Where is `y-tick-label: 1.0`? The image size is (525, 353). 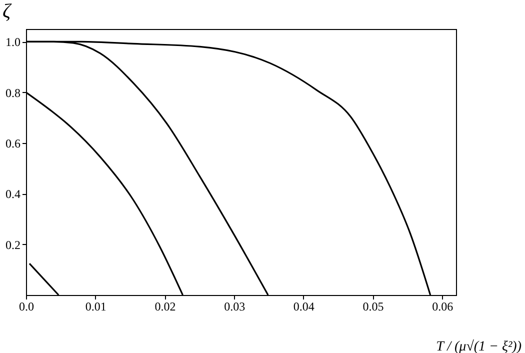 y-tick-label: 1.0 is located at coordinates (13, 42).